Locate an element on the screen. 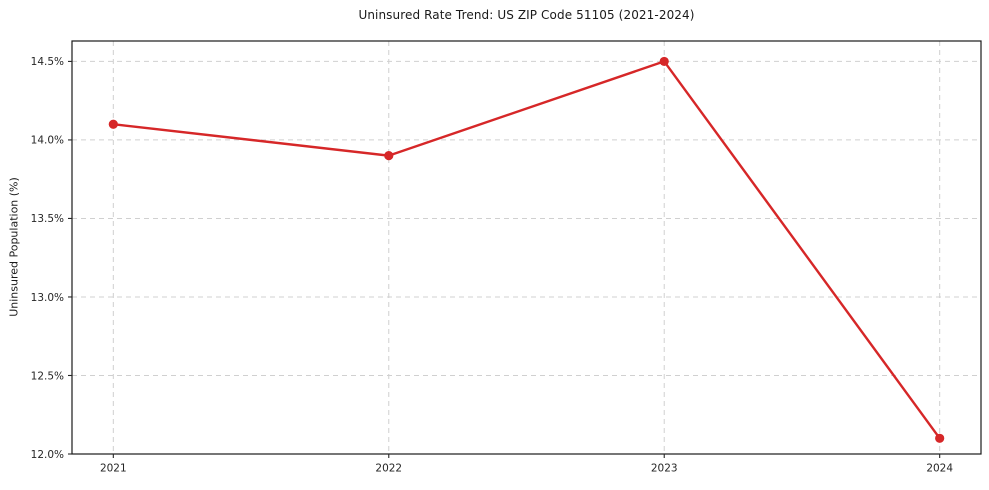 The height and width of the screenshot is (490, 989). y-tick-label: 14.5% is located at coordinates (47, 62).